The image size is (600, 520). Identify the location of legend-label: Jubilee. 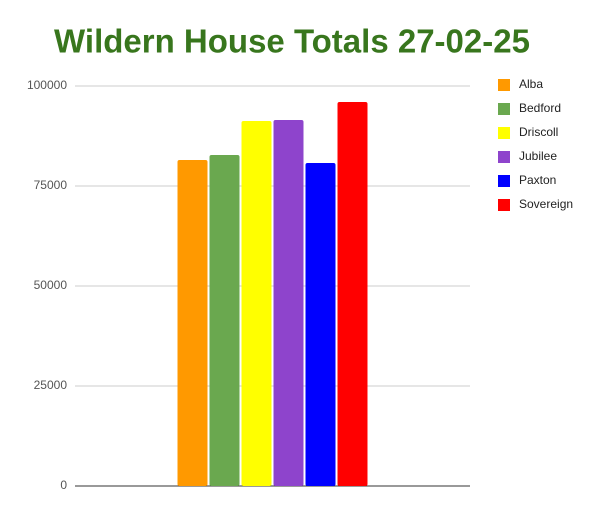
(538, 156).